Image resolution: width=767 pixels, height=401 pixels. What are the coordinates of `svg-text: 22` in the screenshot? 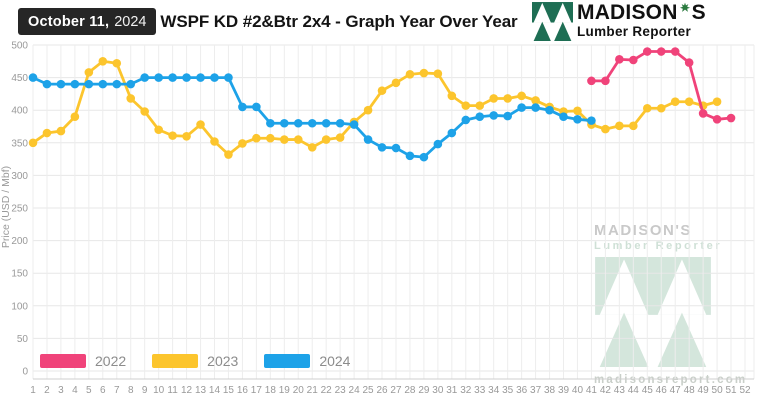 It's located at (327, 390).